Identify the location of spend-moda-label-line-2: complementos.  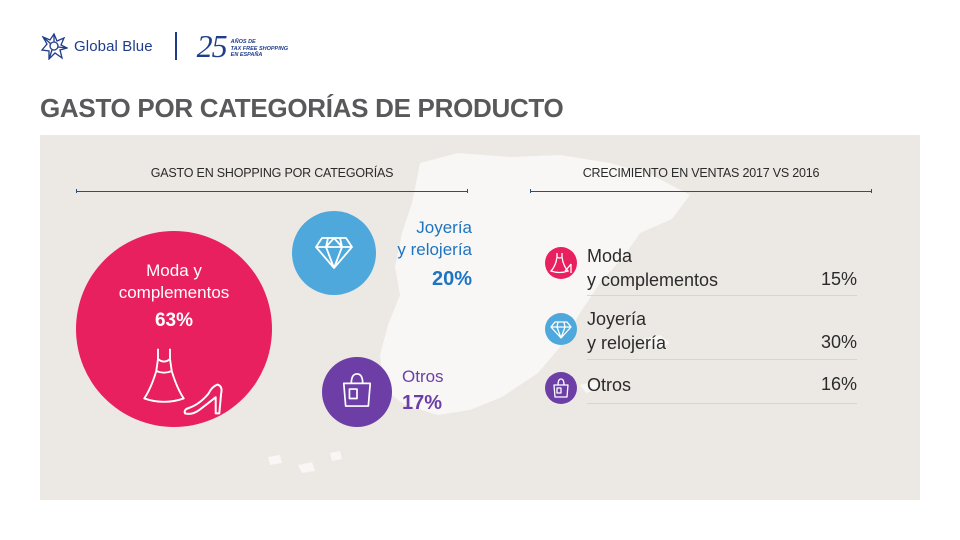
(174, 292).